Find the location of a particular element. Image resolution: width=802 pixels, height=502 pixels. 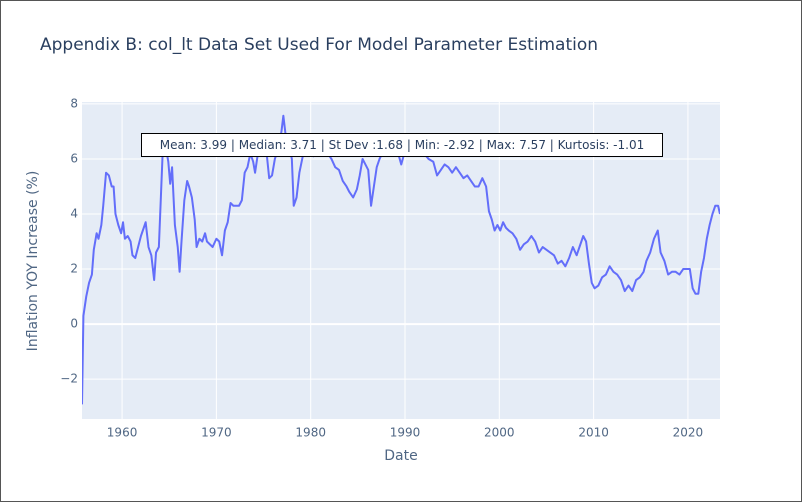

y-tick-label: 0 is located at coordinates (74, 324).